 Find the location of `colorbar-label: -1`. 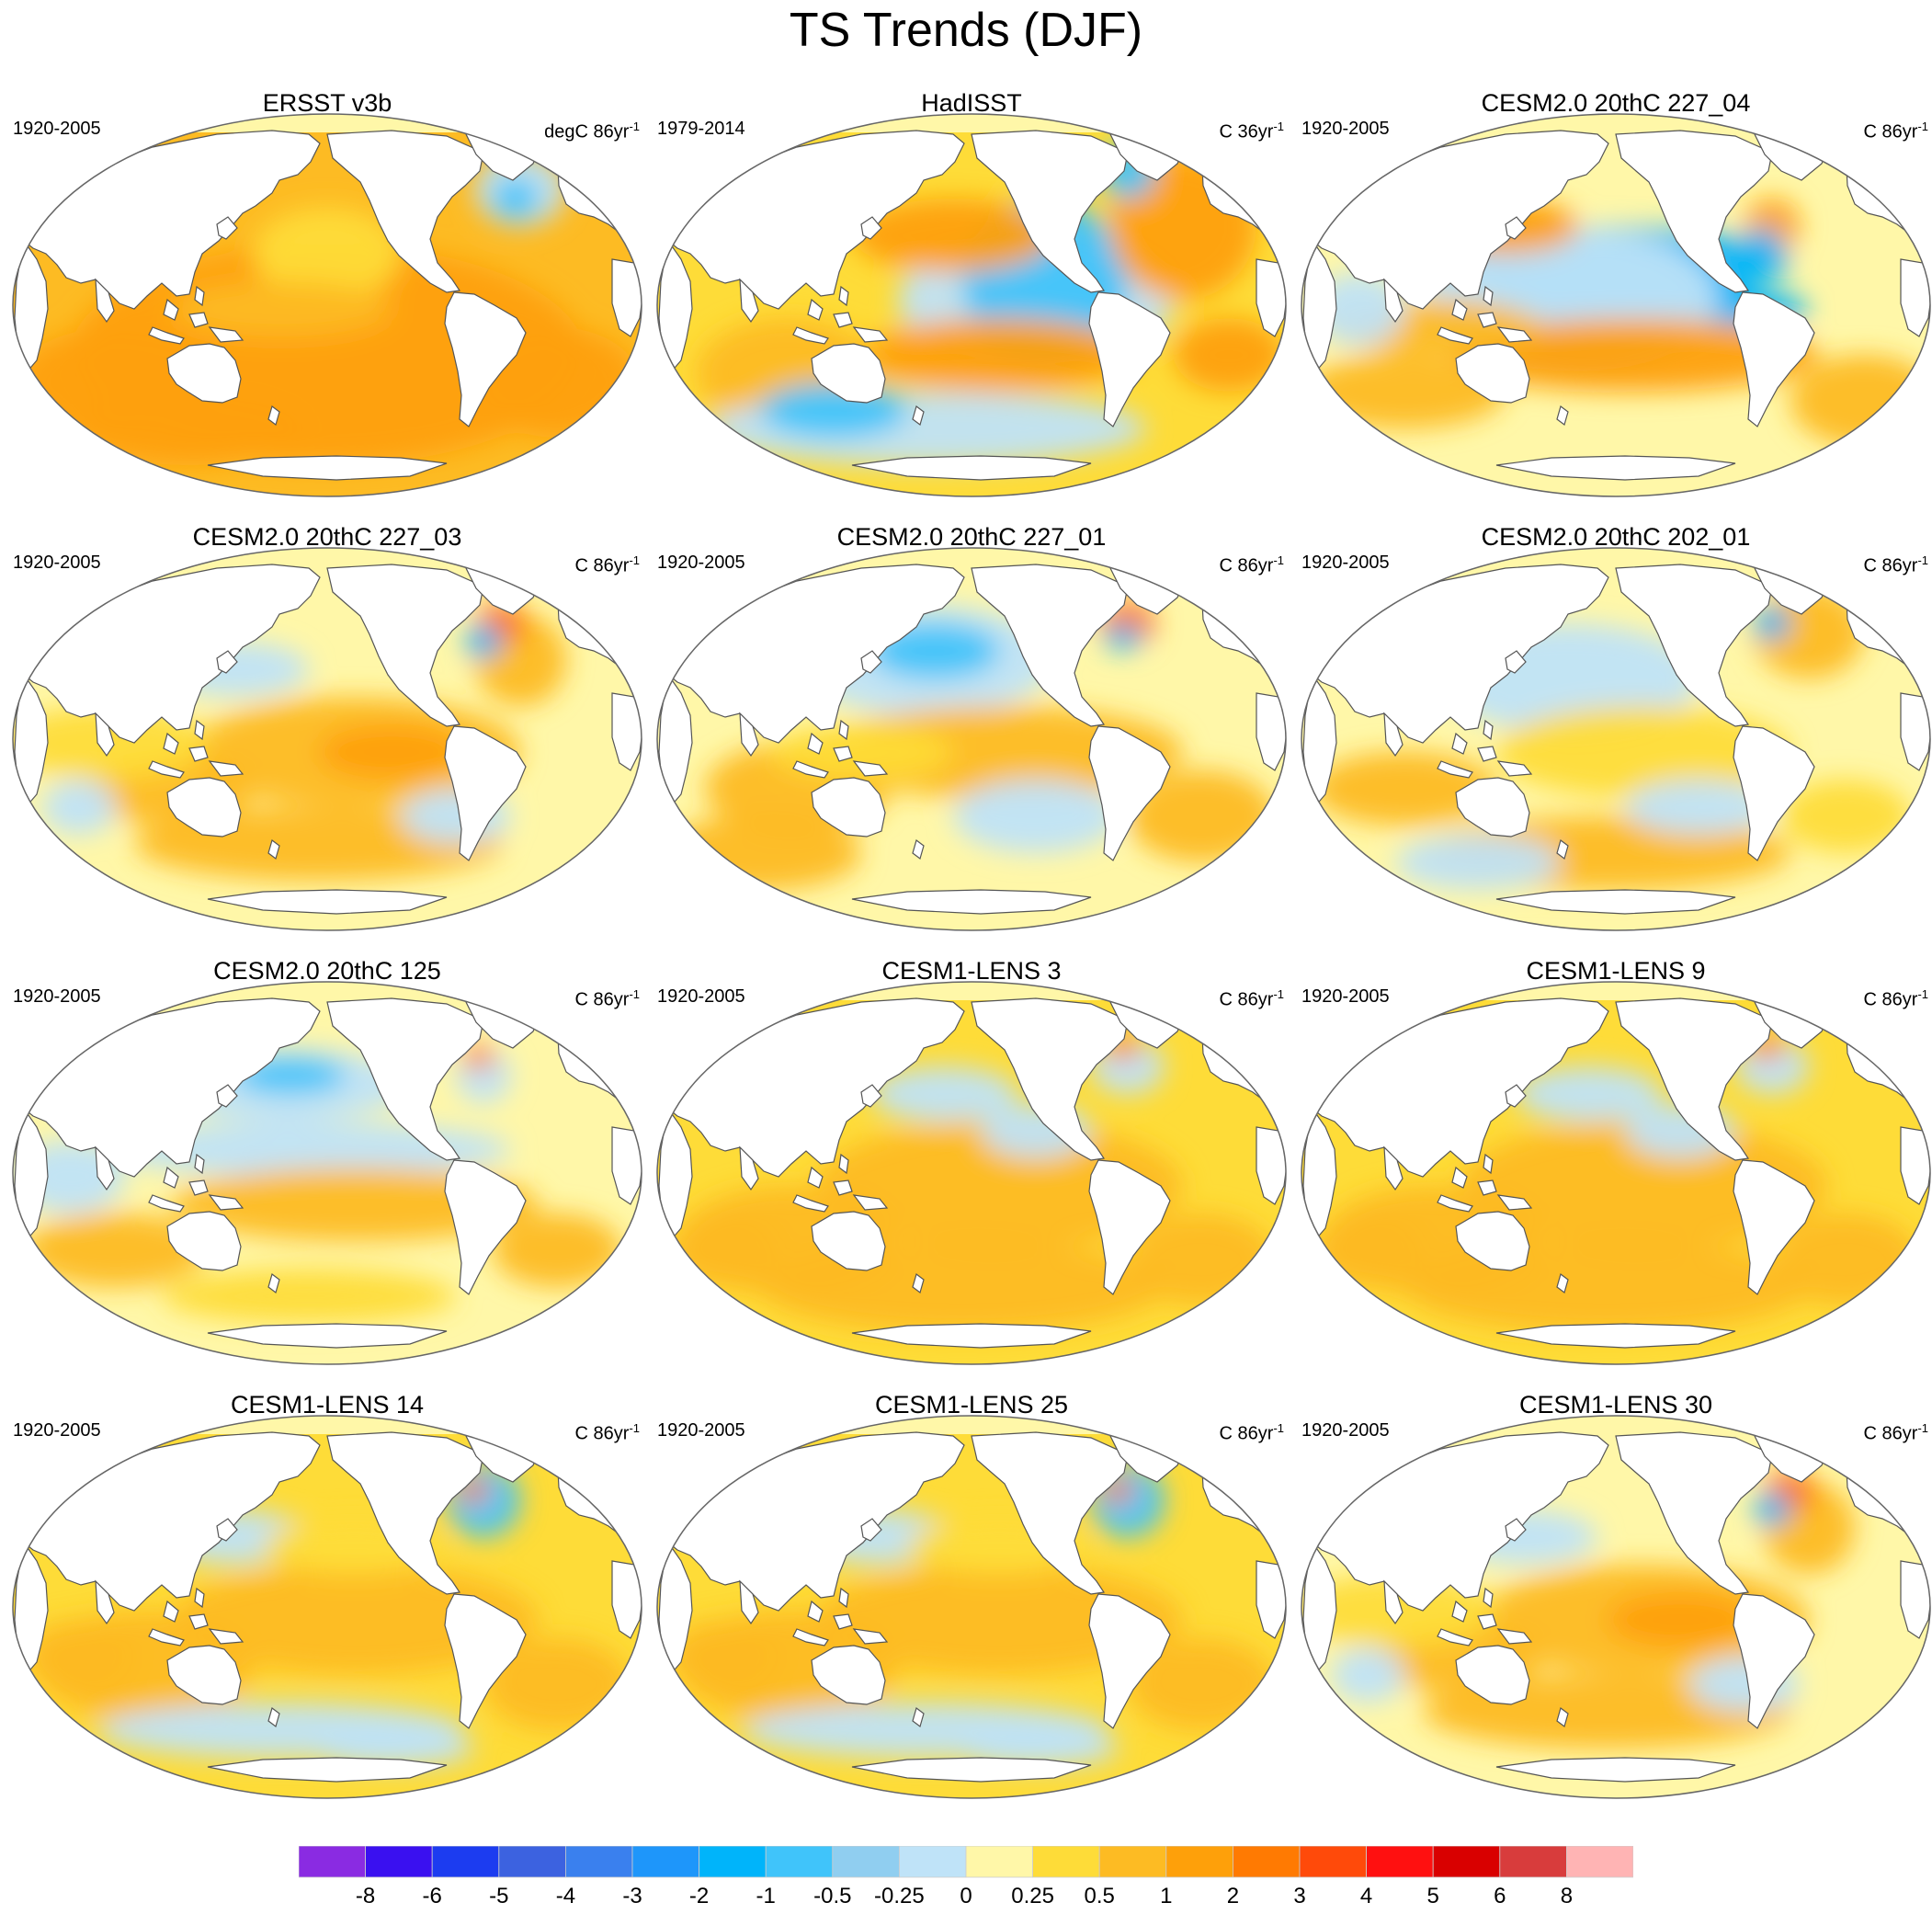

colorbar-label: -1 is located at coordinates (766, 1896).